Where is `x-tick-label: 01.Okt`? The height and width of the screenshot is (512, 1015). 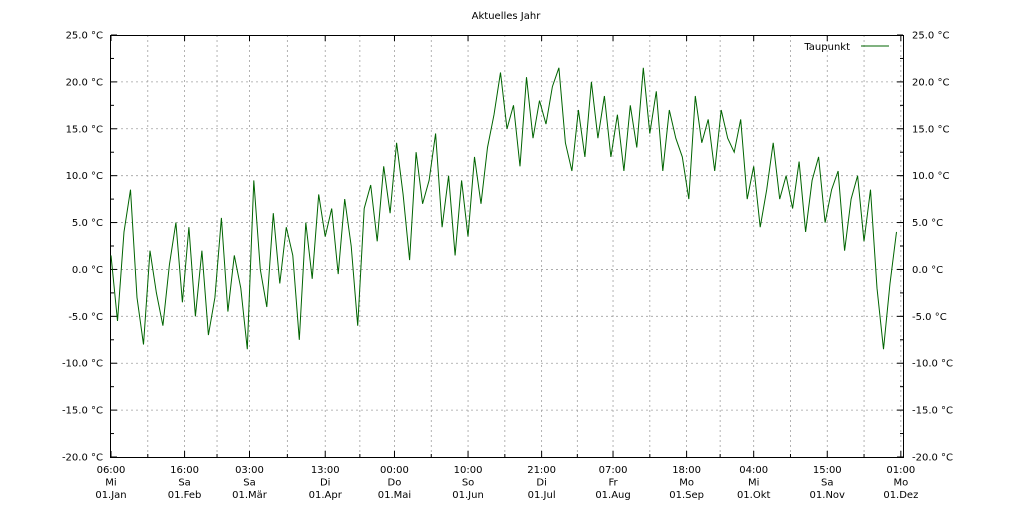 x-tick-label: 01.Okt is located at coordinates (754, 495).